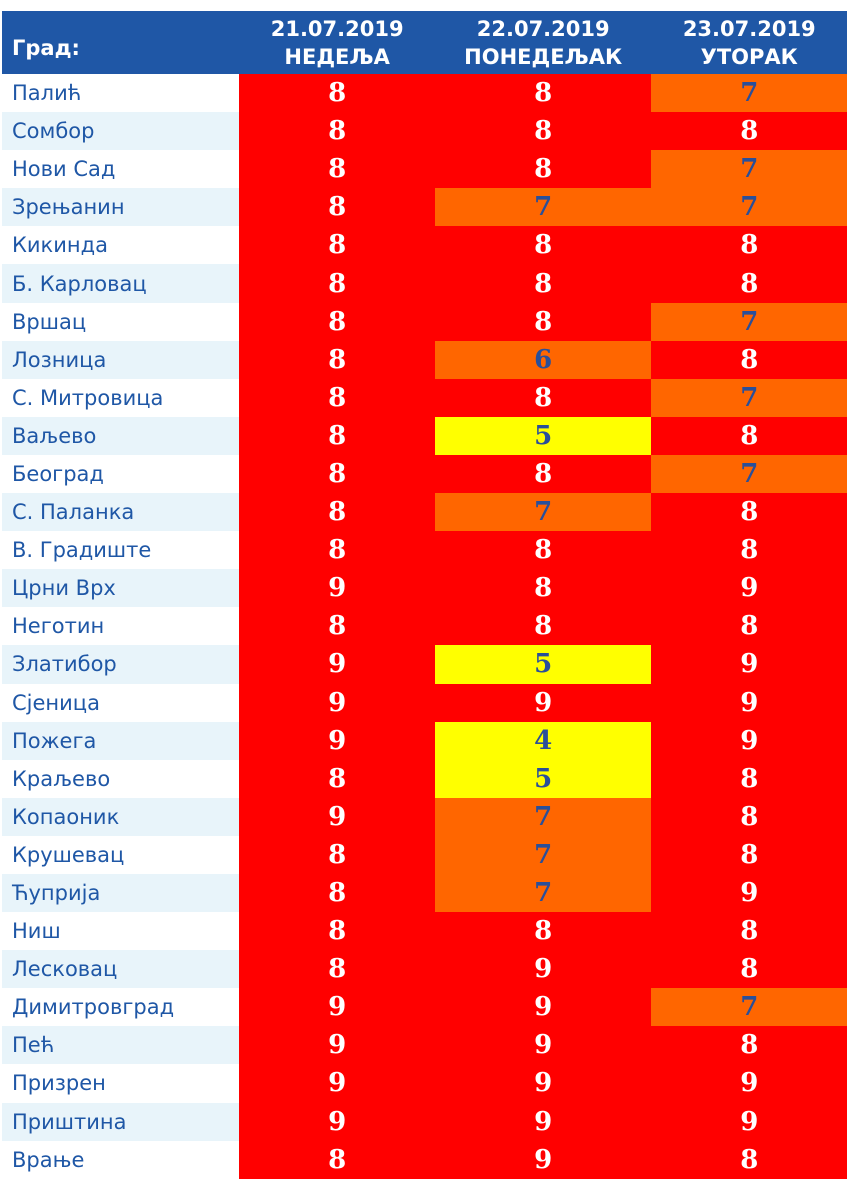  What do you see at coordinates (121, 1159) in the screenshot?
I see `city-name: Врање` at bounding box center [121, 1159].